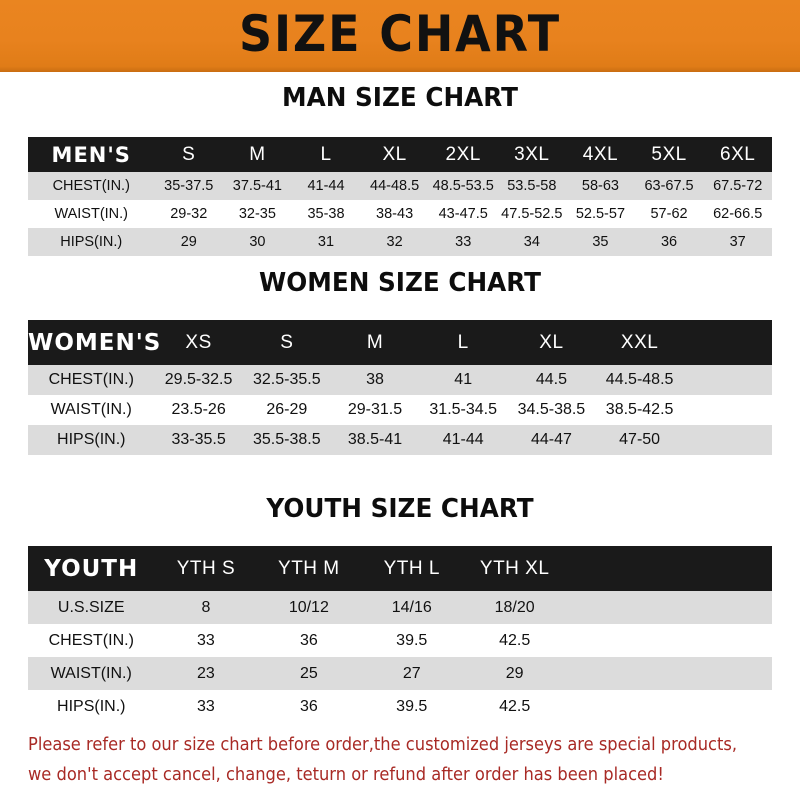  Describe the element at coordinates (394, 242) in the screenshot. I see `measurement-cell: 32` at that location.